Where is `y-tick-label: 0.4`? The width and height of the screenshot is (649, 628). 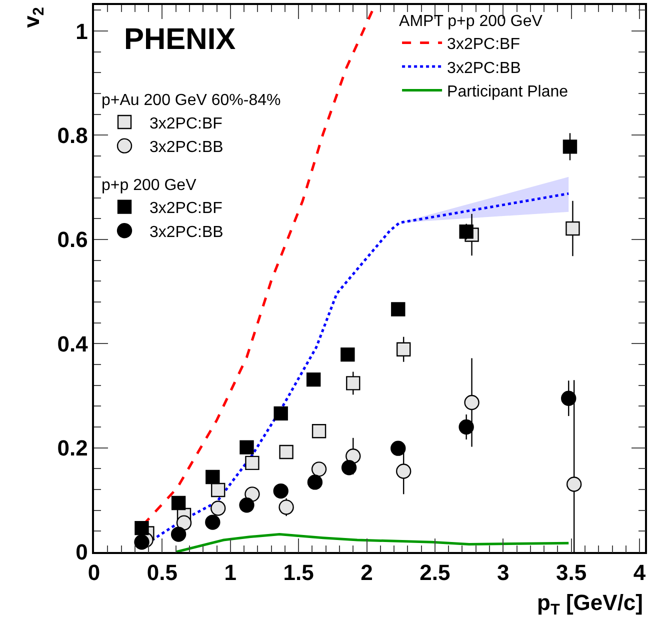 y-tick-label: 0.4 is located at coordinates (73, 343).